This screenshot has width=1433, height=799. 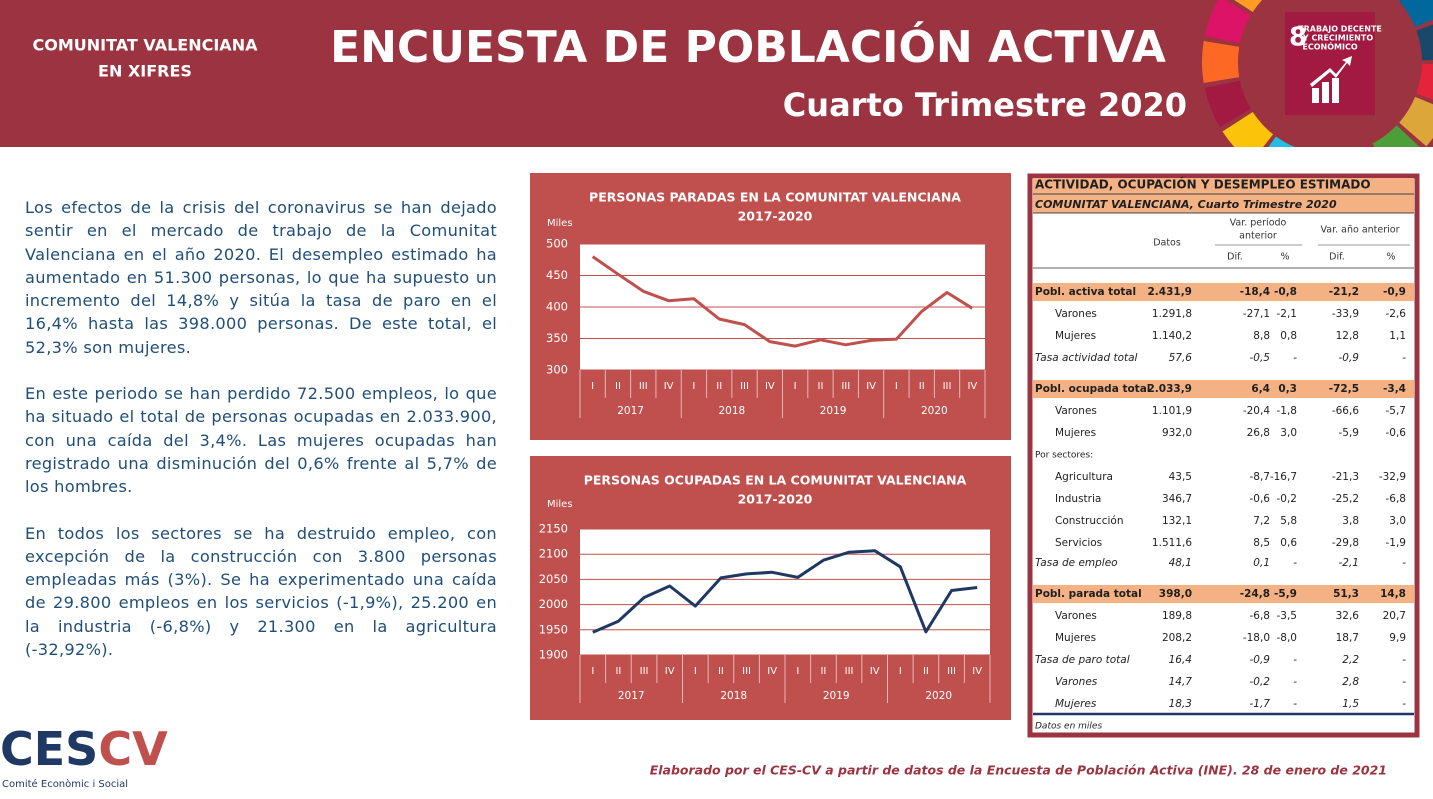 What do you see at coordinates (1396, 499) in the screenshot?
I see `cell: -6,8` at bounding box center [1396, 499].